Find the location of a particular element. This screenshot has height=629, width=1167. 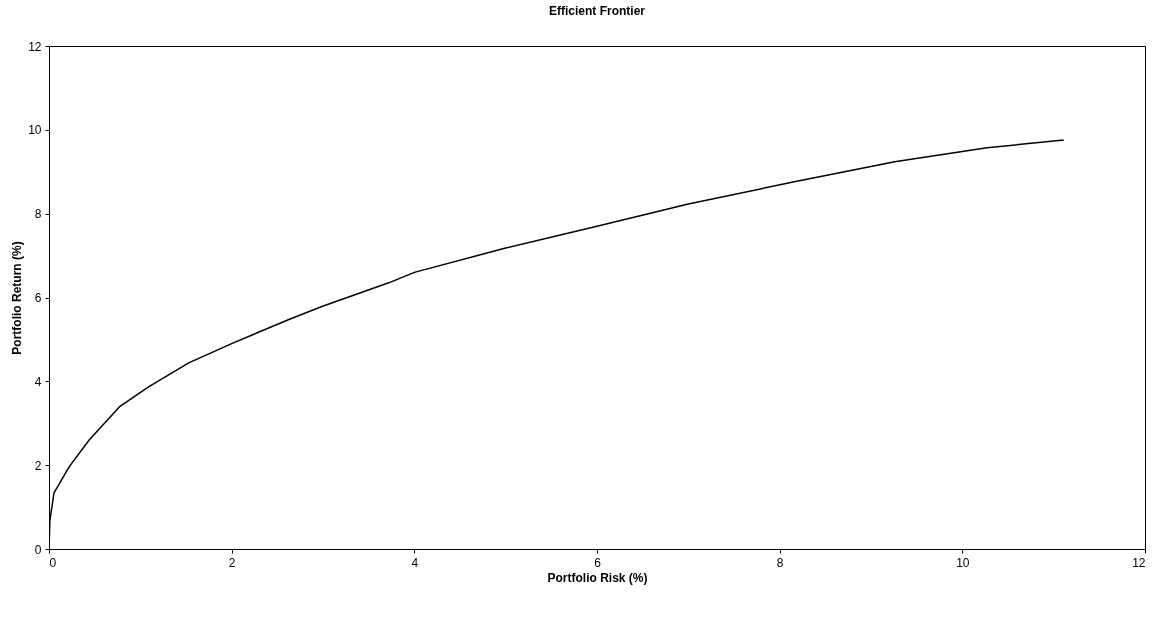

x-tick-label: 6 is located at coordinates (598, 562).